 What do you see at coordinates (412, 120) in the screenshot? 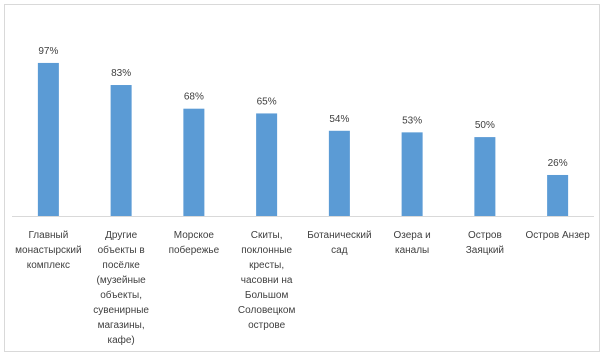
I see `data-label-6: 53%` at bounding box center [412, 120].